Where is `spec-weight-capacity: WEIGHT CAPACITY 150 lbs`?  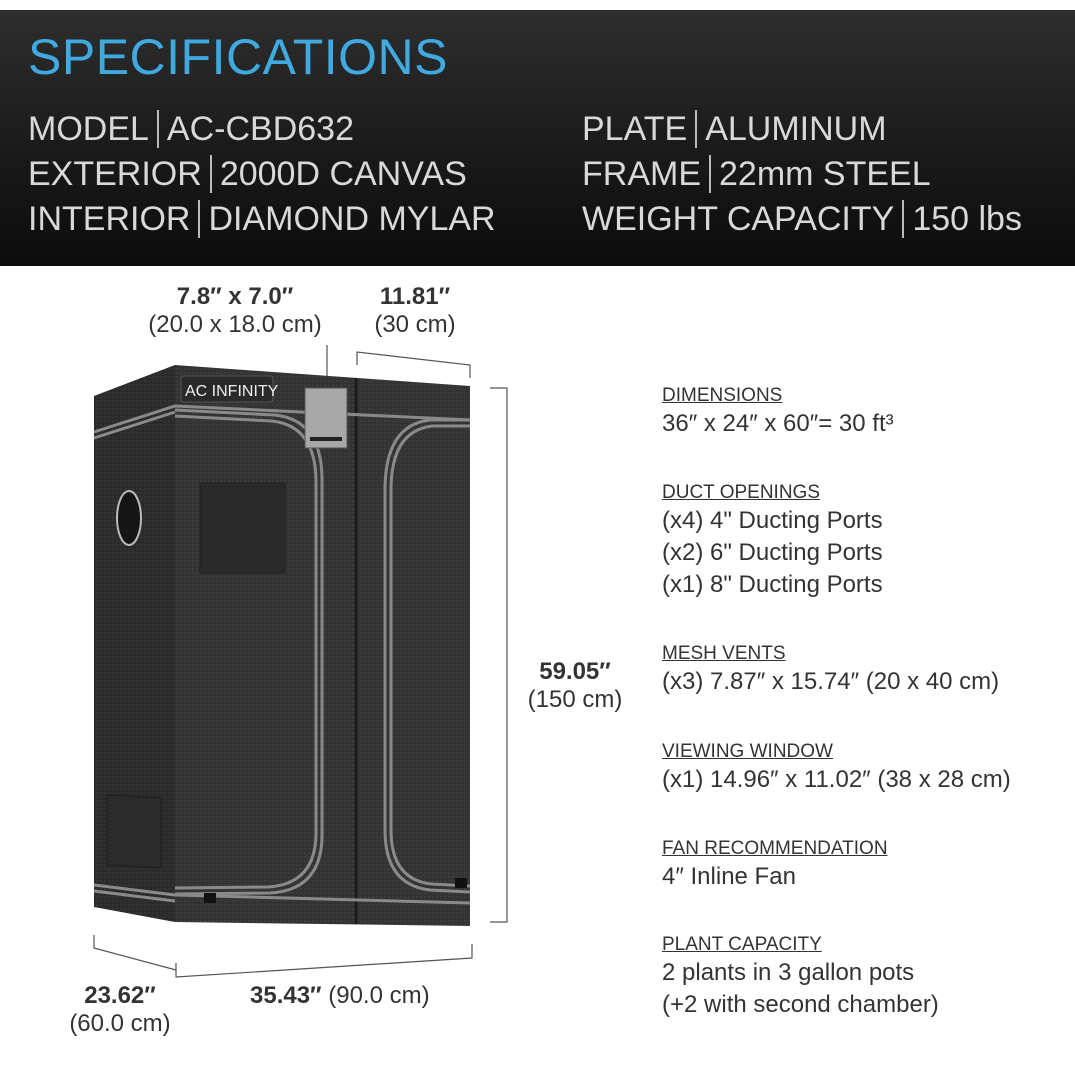 spec-weight-capacity: WEIGHT CAPACITY 150 lbs is located at coordinates (802, 219).